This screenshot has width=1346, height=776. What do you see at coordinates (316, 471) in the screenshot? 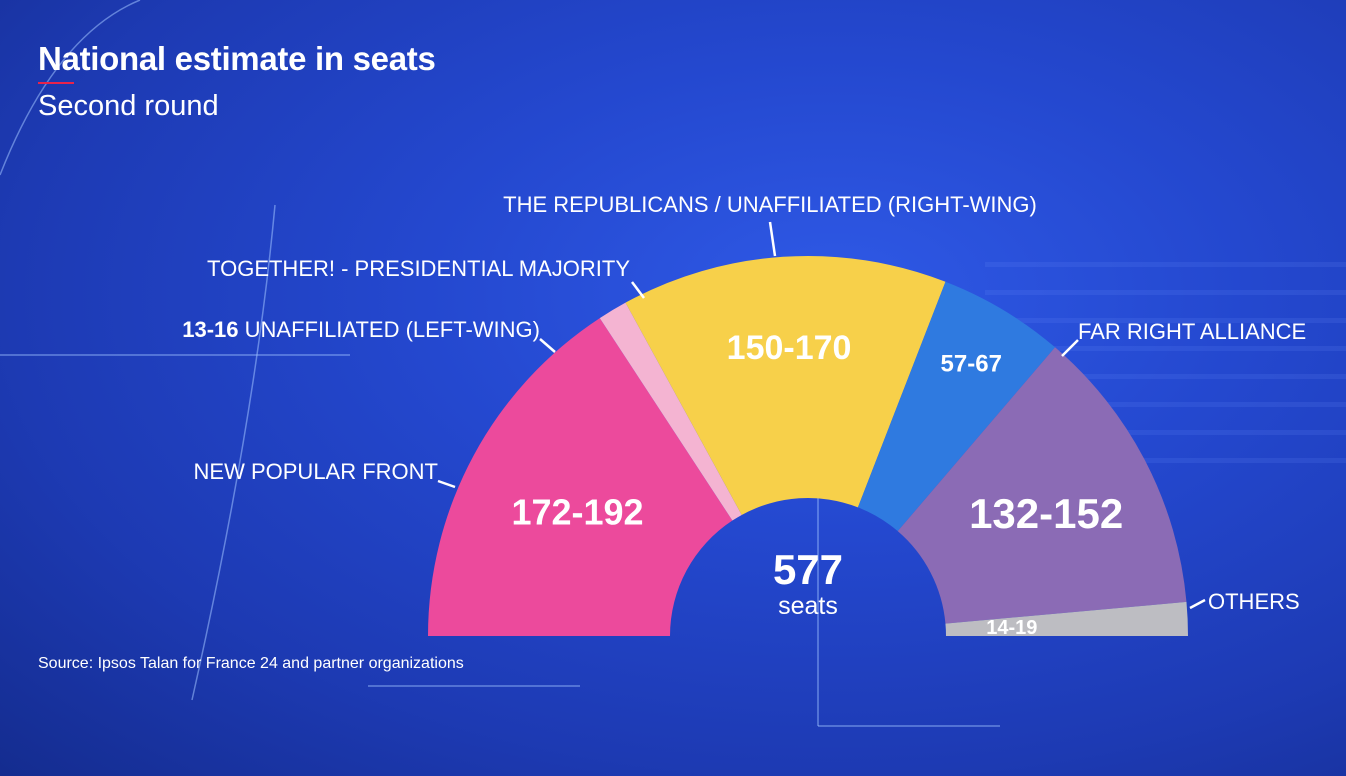
I see `party-label-0: NEW POPULAR FRONT` at bounding box center [316, 471].